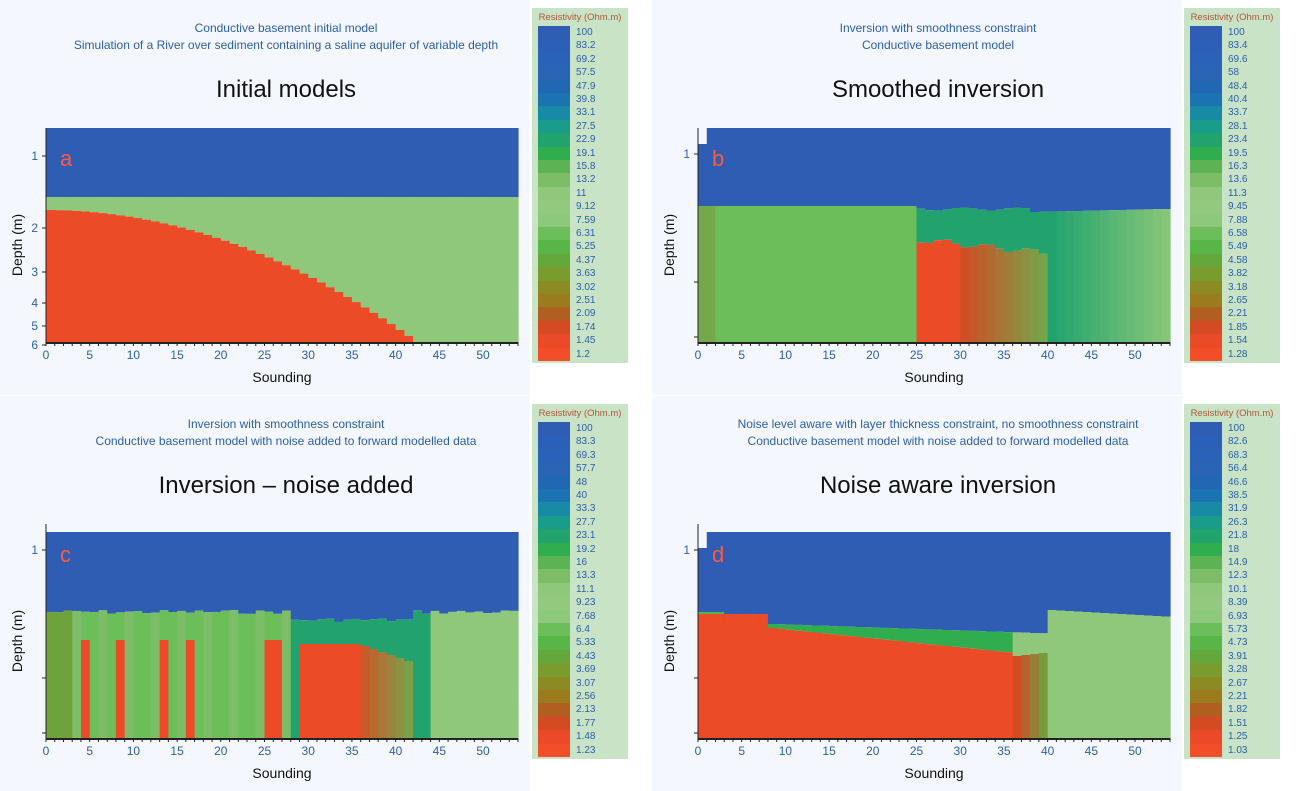  What do you see at coordinates (586, 696) in the screenshot?
I see `colorbar-label: 2.56` at bounding box center [586, 696].